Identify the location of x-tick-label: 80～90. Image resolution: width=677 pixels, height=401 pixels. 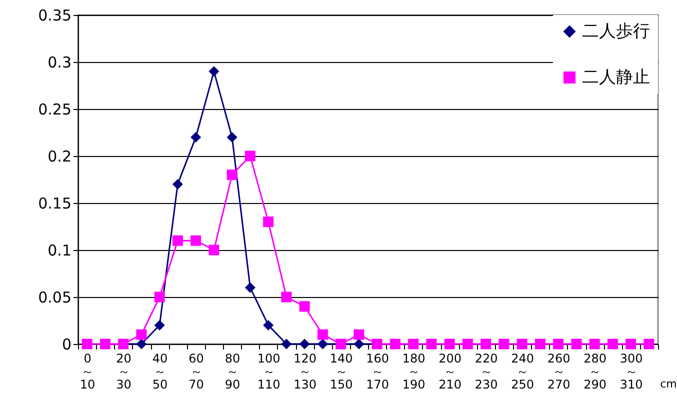
(232, 372).